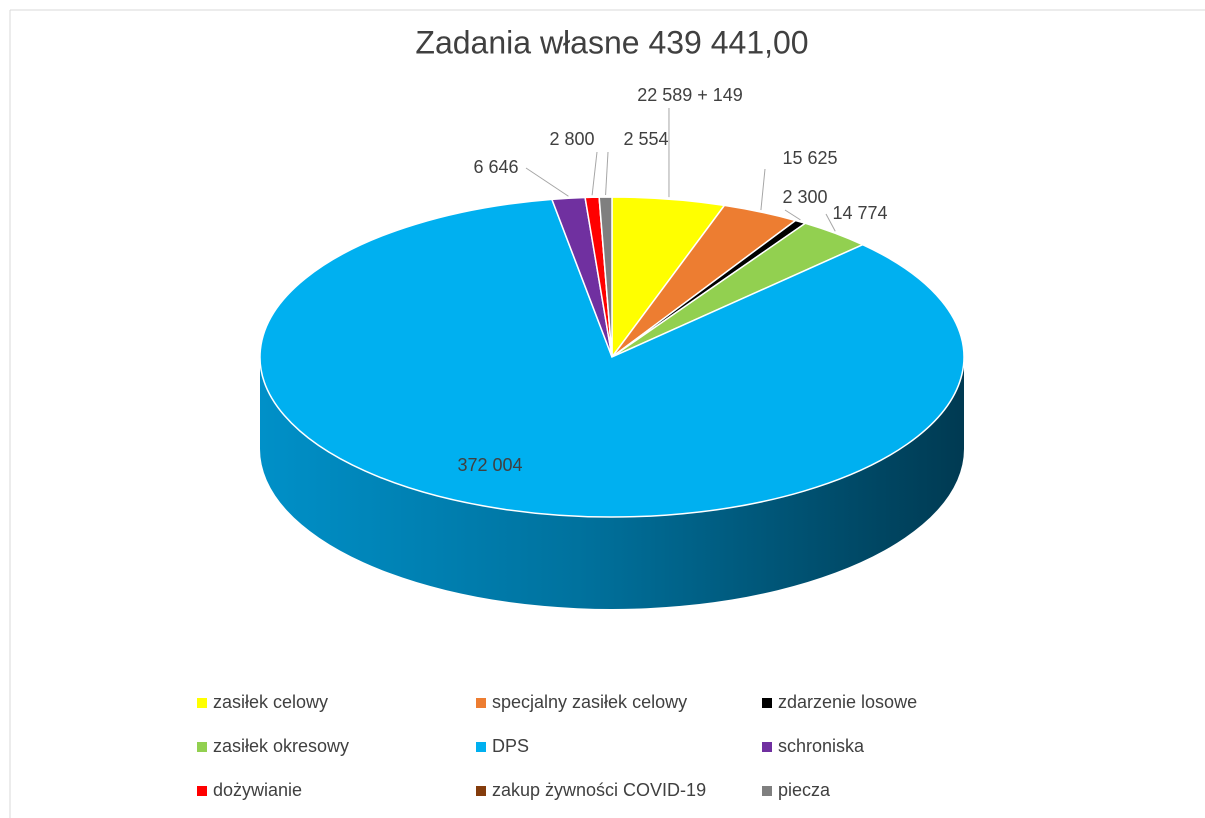 The width and height of the screenshot is (1205, 818). What do you see at coordinates (847, 702) in the screenshot?
I see `legend-label: zdarzenie losowe` at bounding box center [847, 702].